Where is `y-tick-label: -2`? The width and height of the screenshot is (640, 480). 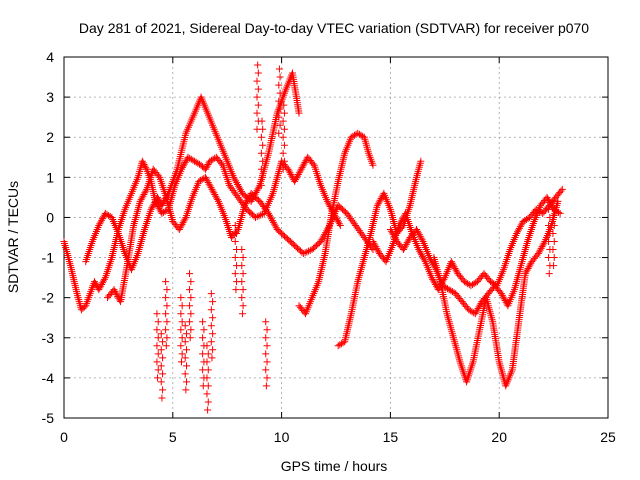
y-tick-label: -2 is located at coordinates (48, 298).